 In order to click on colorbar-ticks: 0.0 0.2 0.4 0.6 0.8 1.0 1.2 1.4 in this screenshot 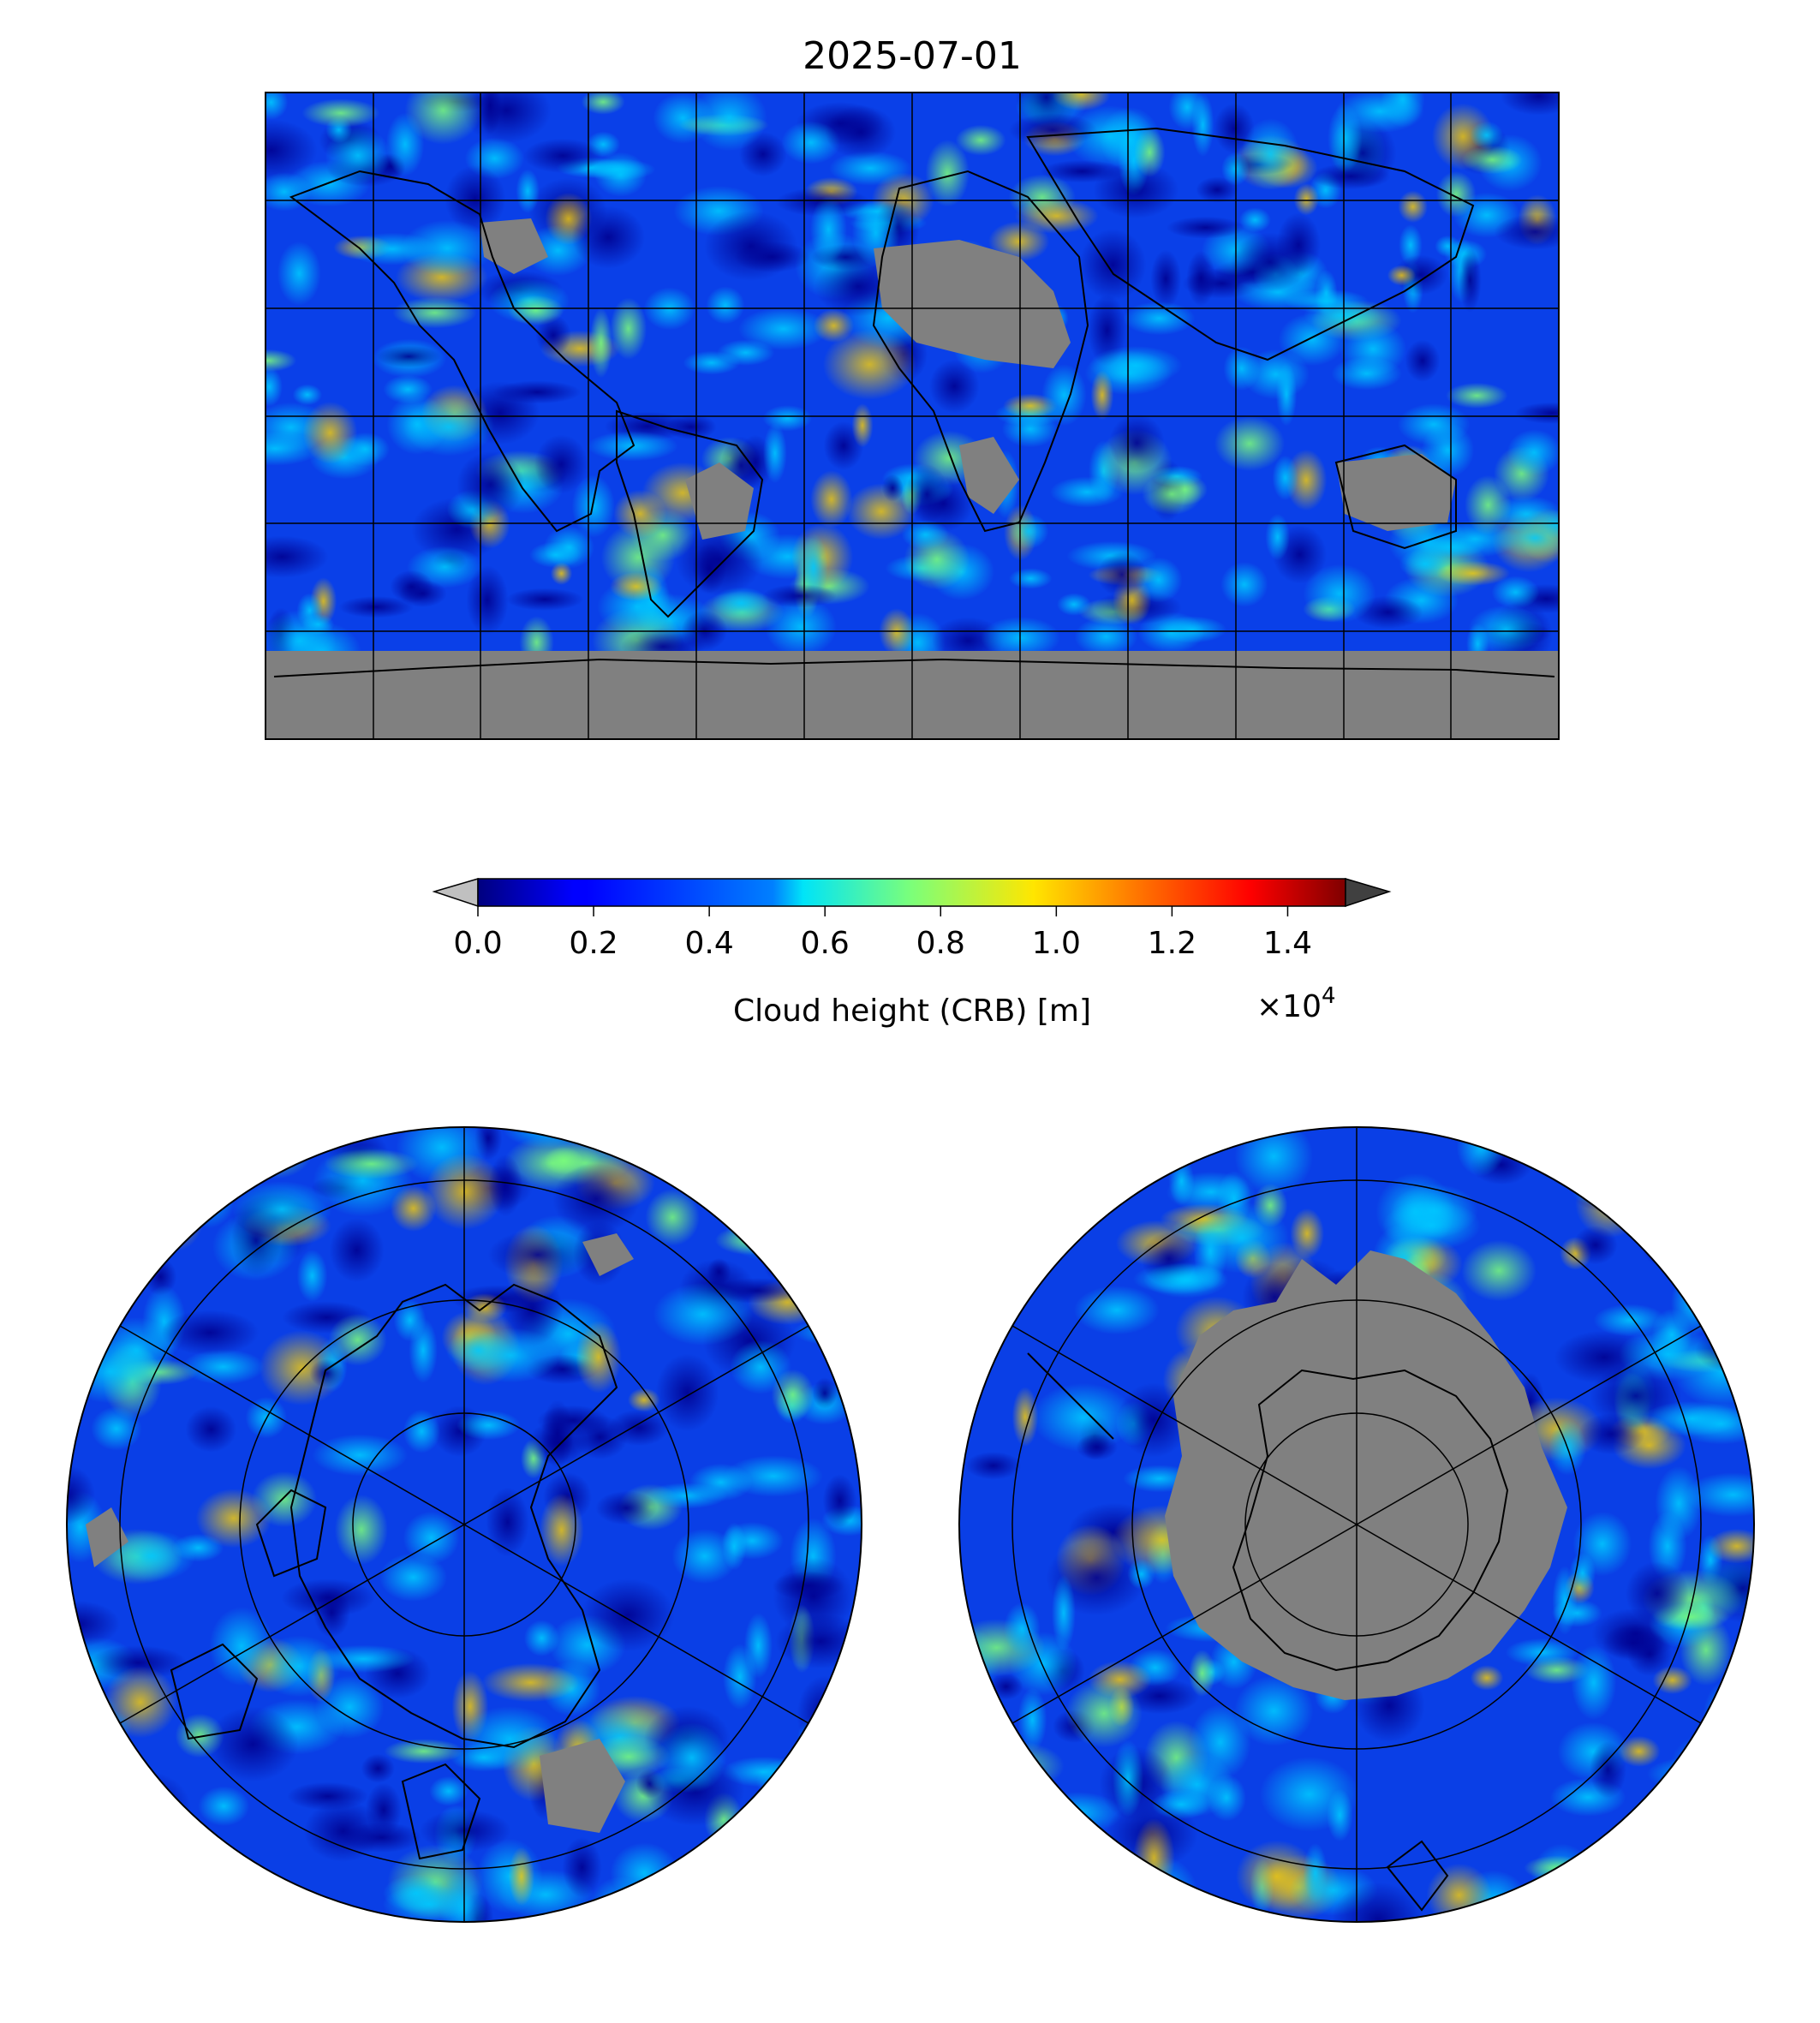, I will do `click(882, 933)`.